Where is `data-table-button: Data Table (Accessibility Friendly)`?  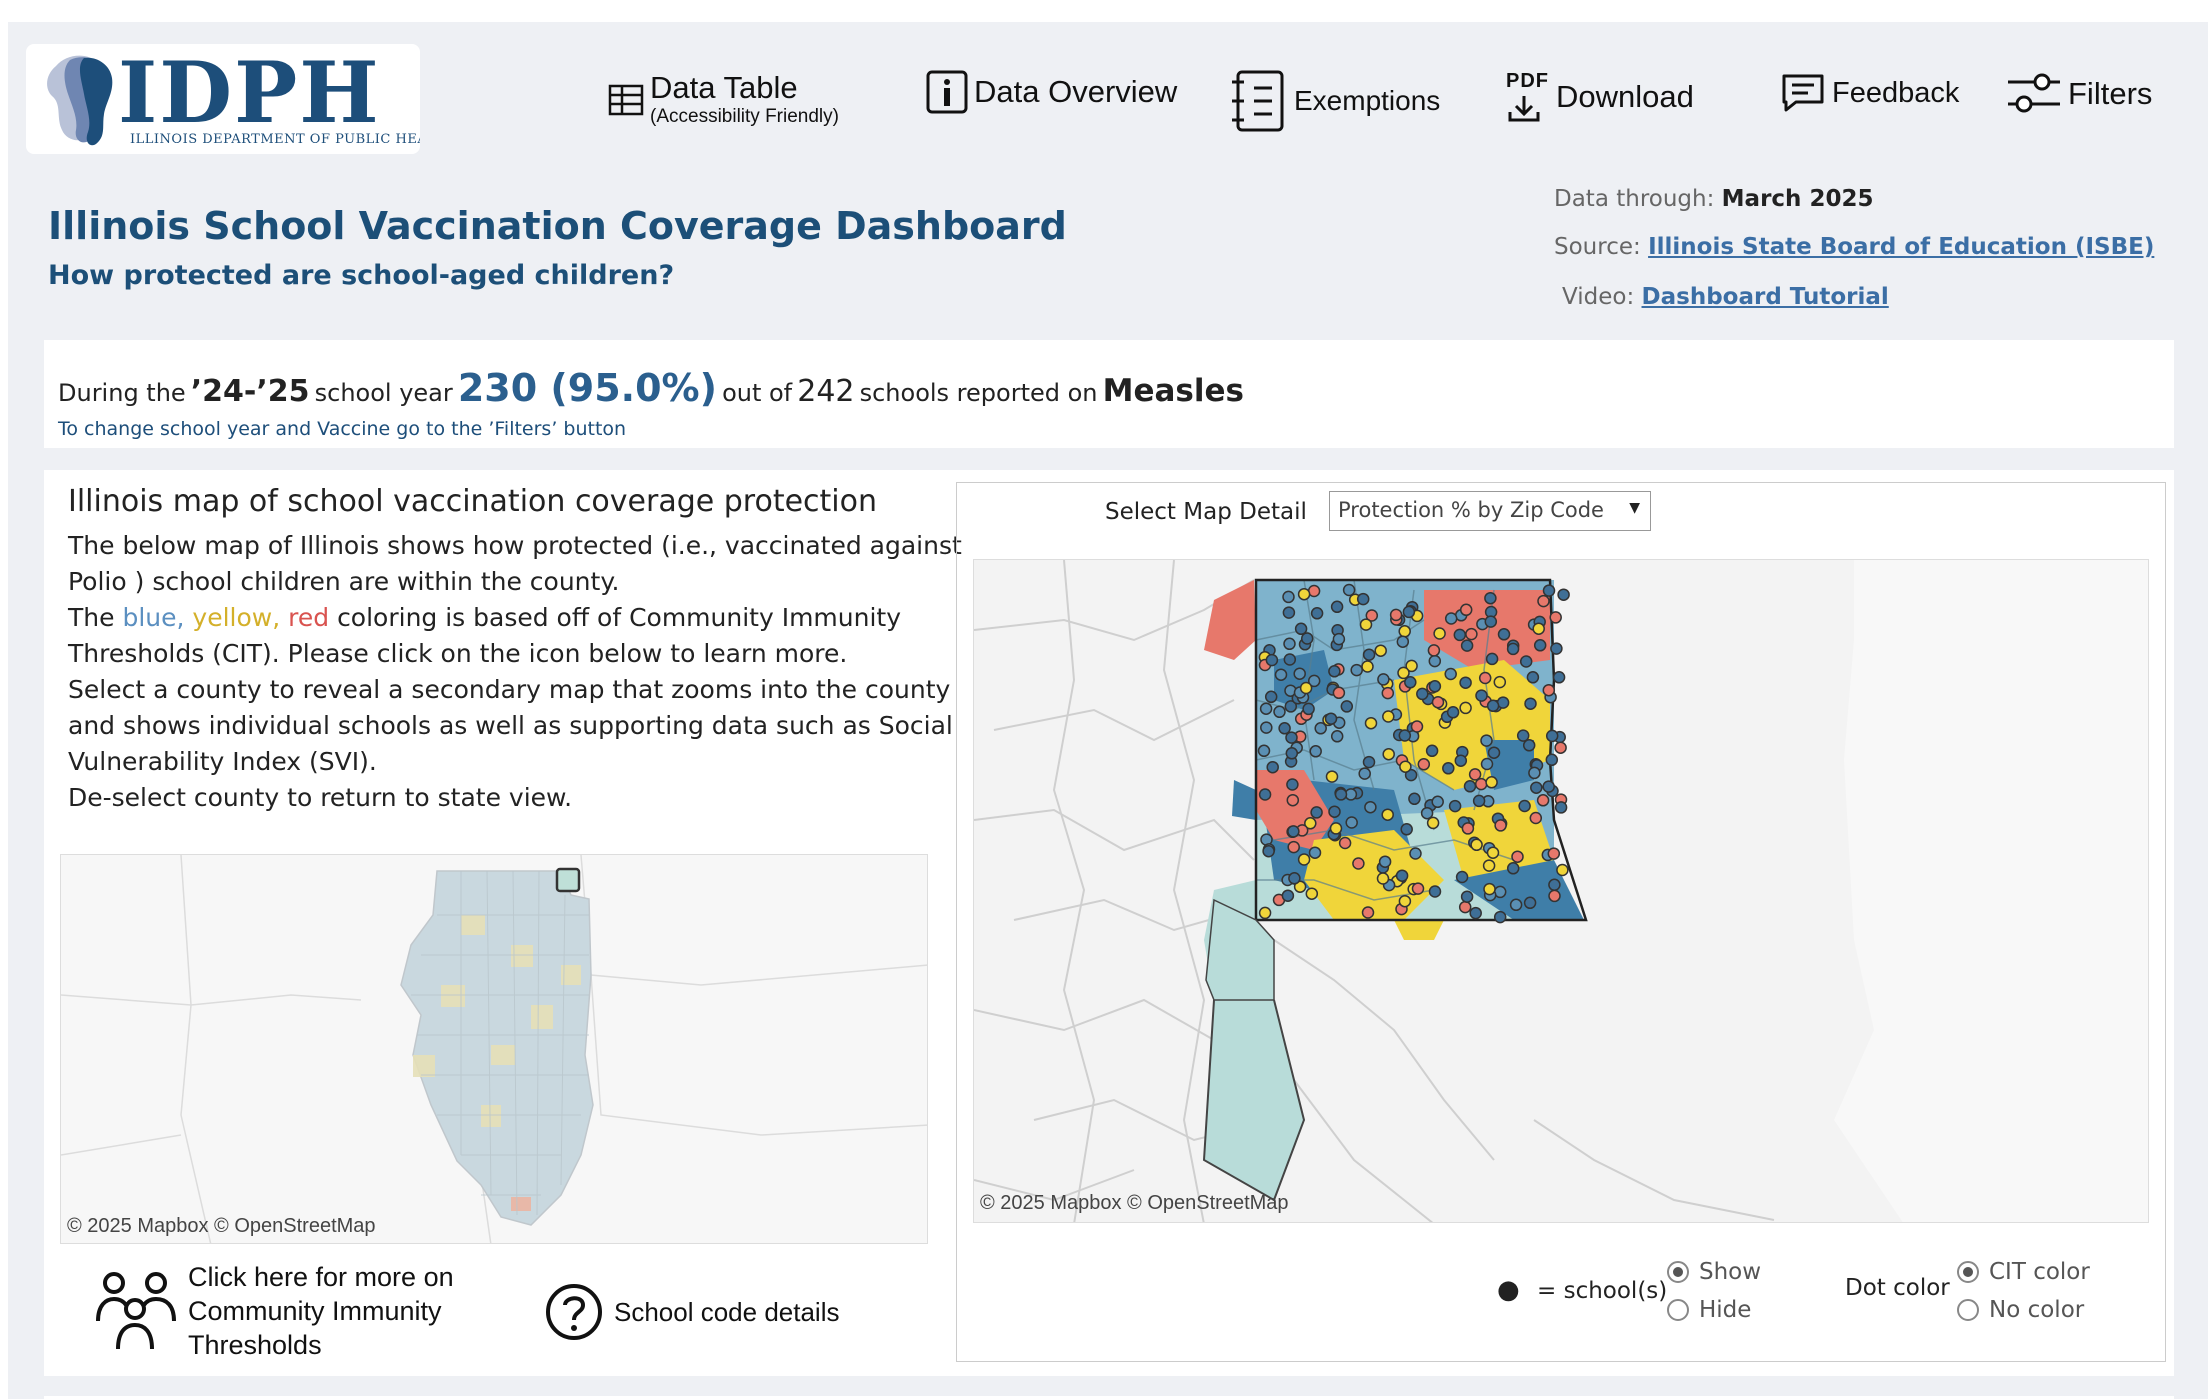 data-table-button: Data Table (Accessibility Friendly) is located at coordinates (723, 100).